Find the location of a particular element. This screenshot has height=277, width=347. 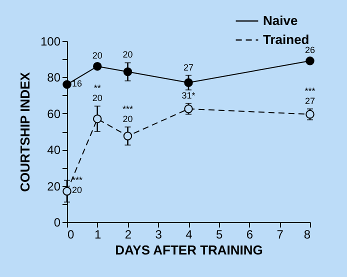

y-tick-label: 60 is located at coordinates (54, 113).